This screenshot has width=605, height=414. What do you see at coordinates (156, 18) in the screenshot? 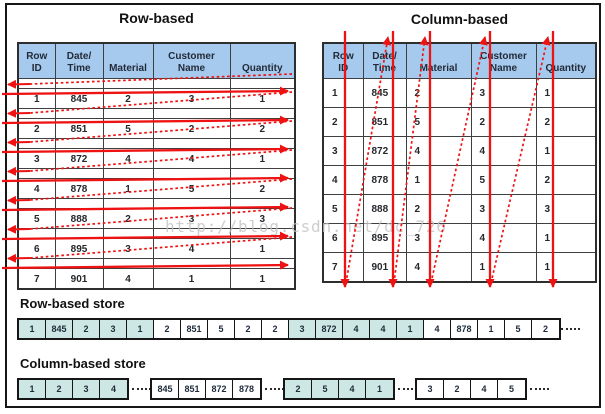
I see `row-based-title: Row-based` at bounding box center [156, 18].